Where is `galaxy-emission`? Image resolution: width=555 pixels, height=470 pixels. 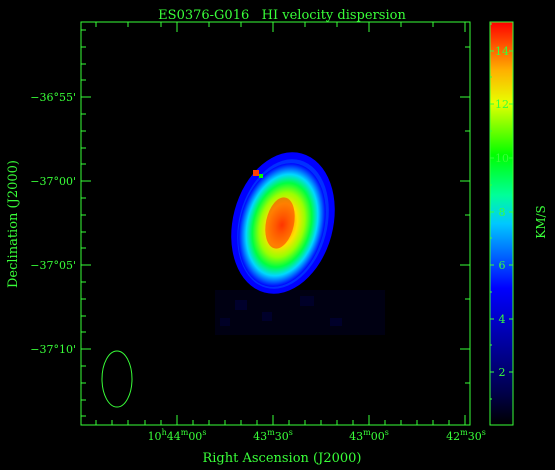 galaxy-emission is located at coordinates (300, 243).